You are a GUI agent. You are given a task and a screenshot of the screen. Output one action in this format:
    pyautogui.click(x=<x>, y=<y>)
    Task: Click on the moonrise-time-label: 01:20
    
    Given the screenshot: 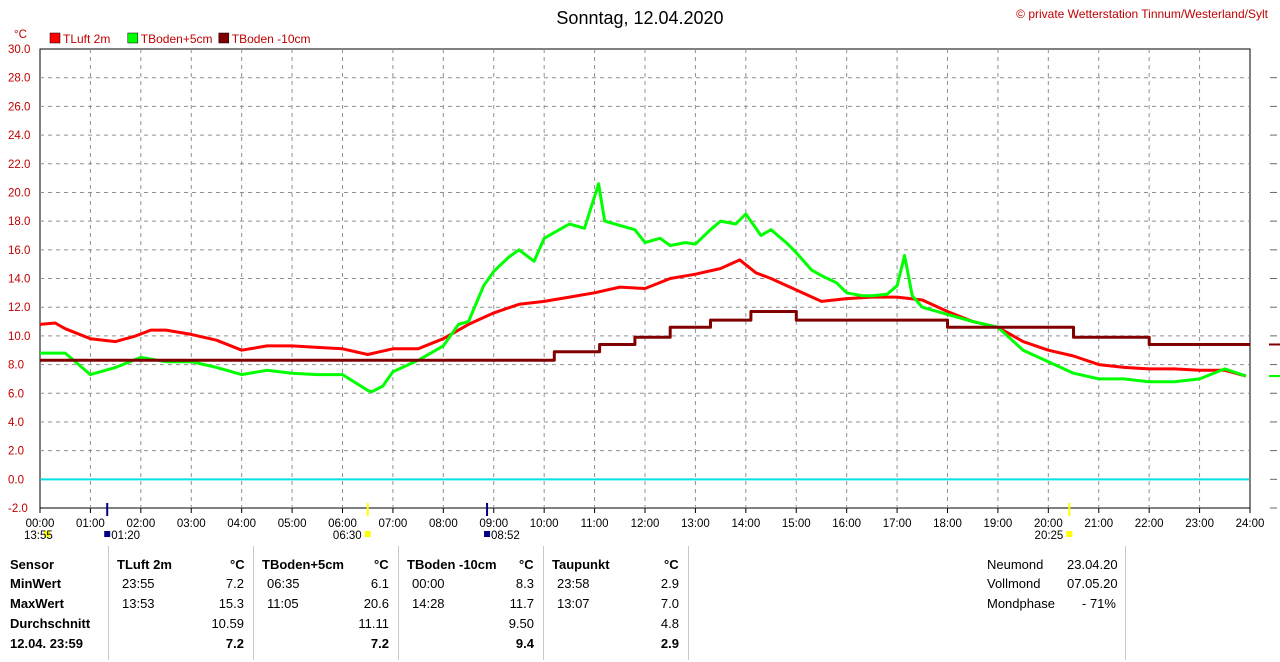 What is the action you would take?
    pyautogui.click(x=125, y=536)
    